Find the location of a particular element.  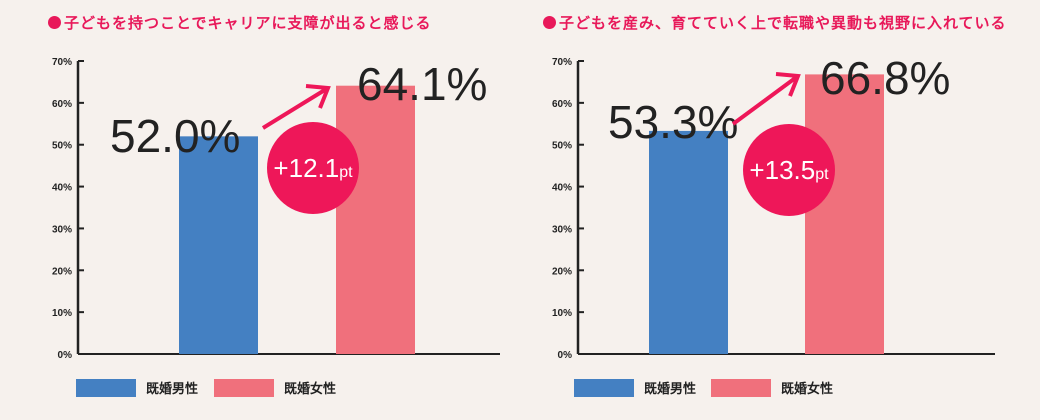

value-label: 52.0% is located at coordinates (175, 136).